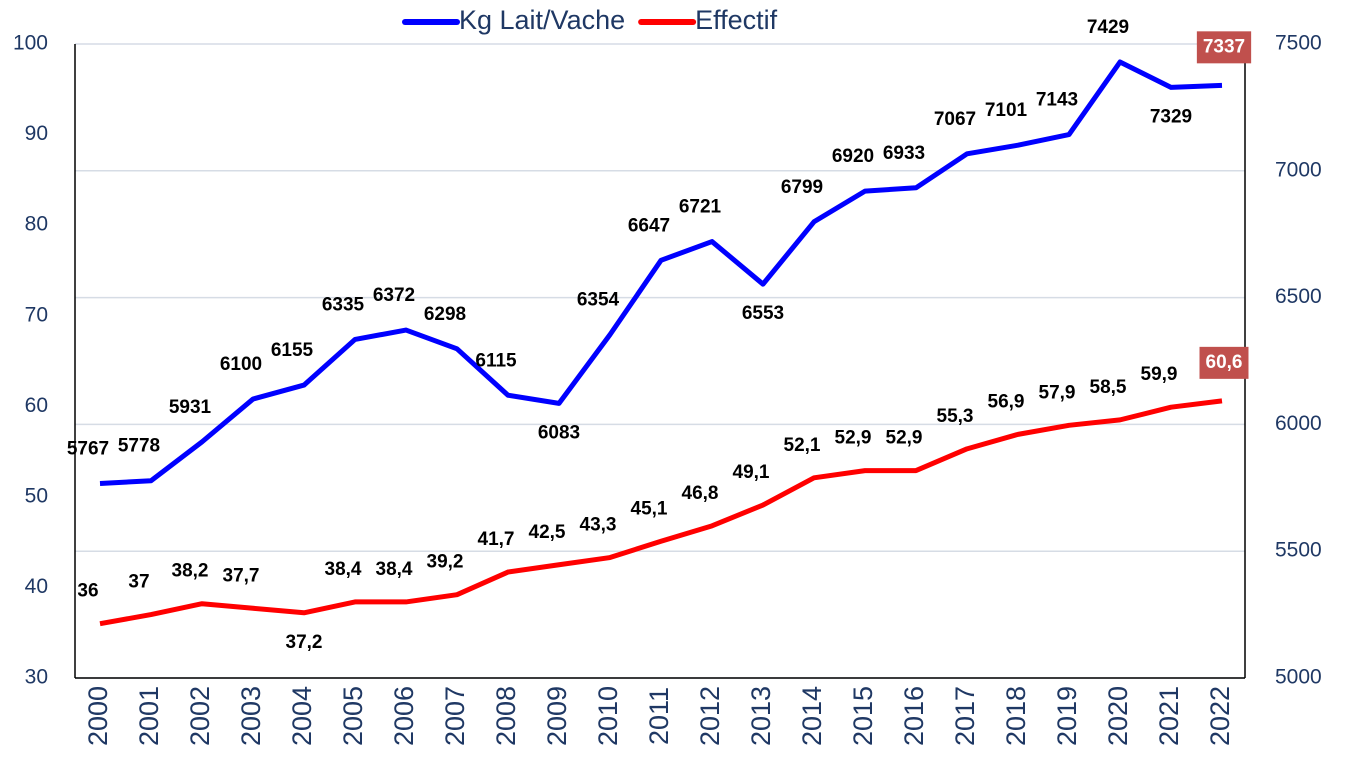 The width and height of the screenshot is (1348, 770). Describe the element at coordinates (404, 716) in the screenshot. I see `x-tick-label: 2006` at that location.